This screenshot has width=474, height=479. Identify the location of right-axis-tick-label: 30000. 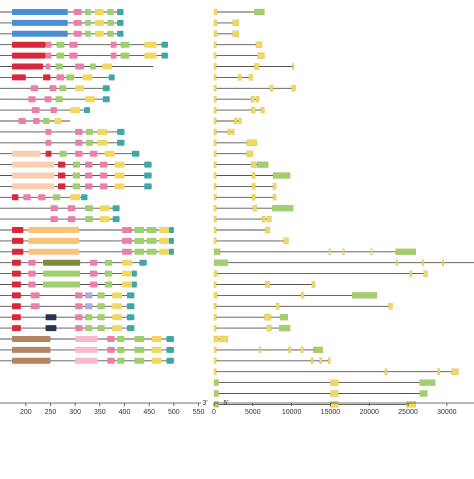
(447, 412).